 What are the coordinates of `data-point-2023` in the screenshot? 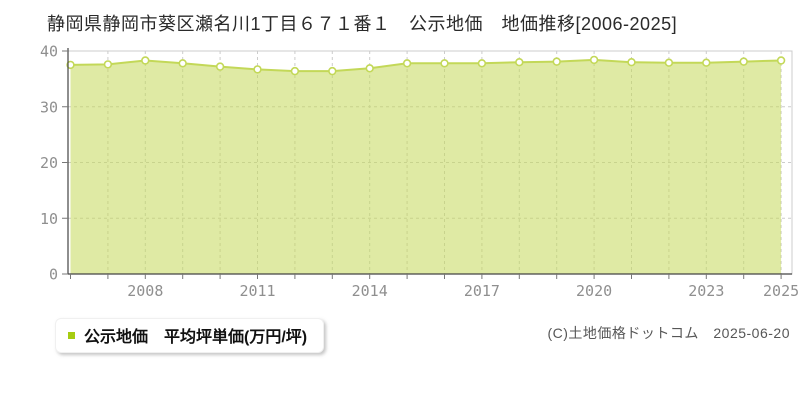 It's located at (706, 62).